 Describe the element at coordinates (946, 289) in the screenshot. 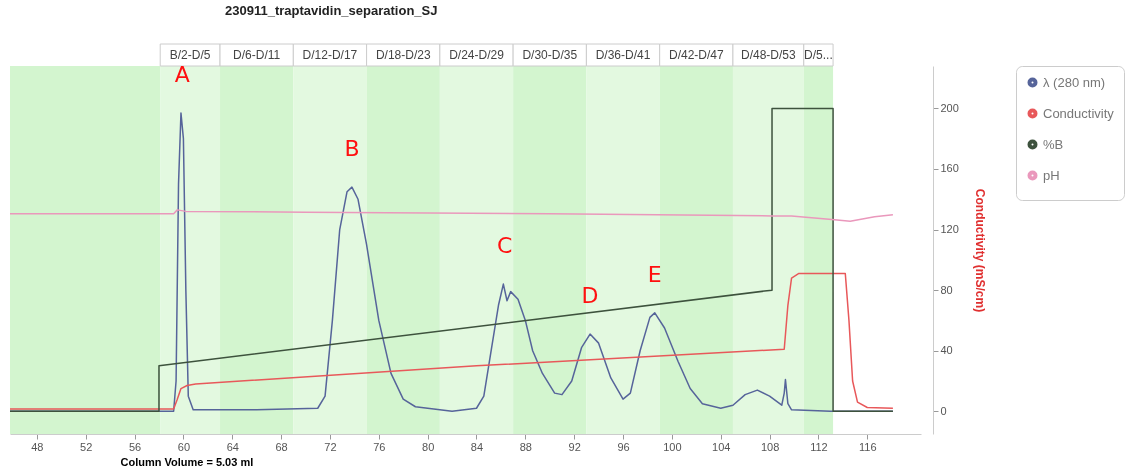

I see `y-tick-label: 80` at that location.